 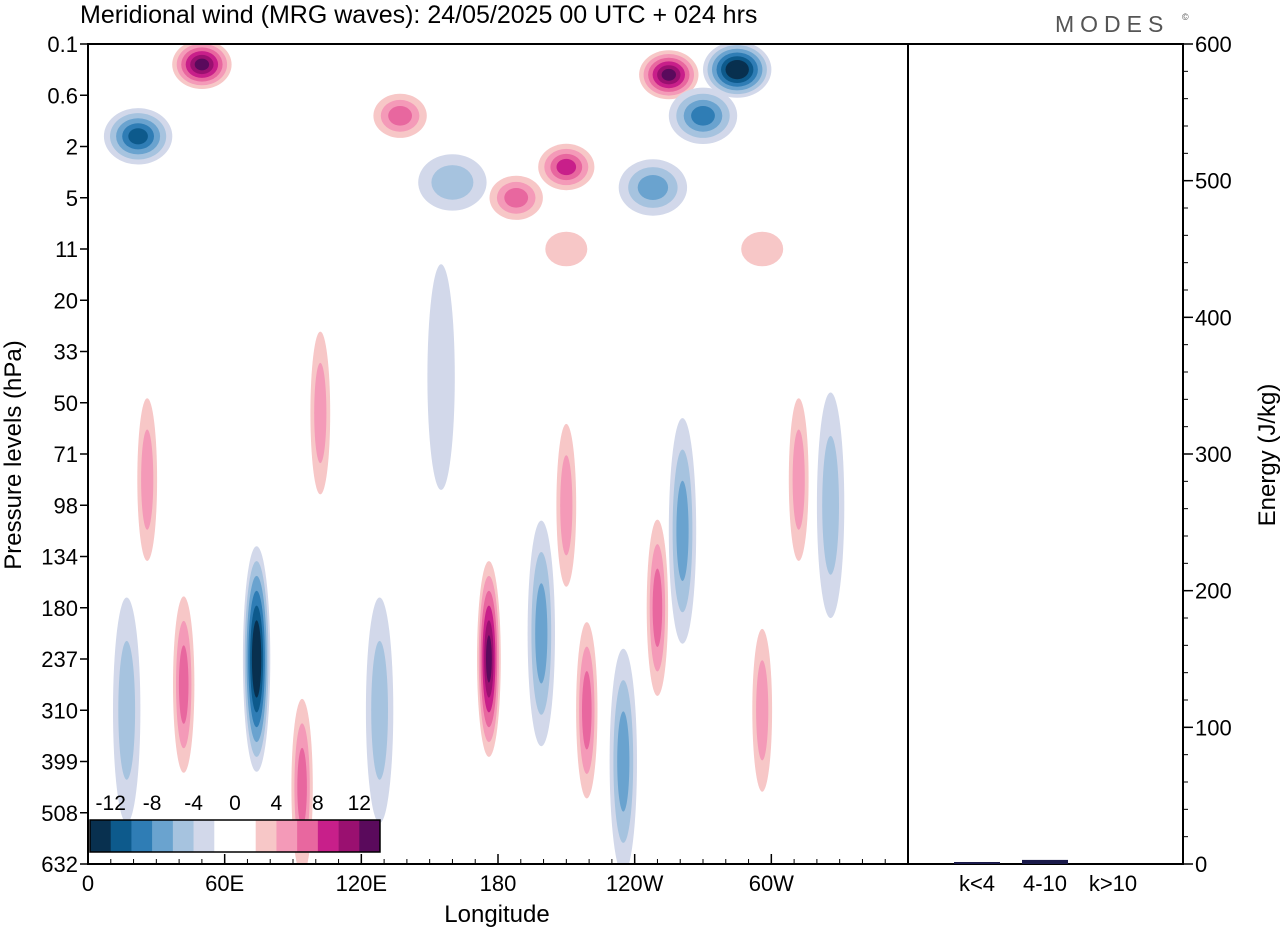 I want to click on brand-text: MODES, so click(x=1112, y=24).